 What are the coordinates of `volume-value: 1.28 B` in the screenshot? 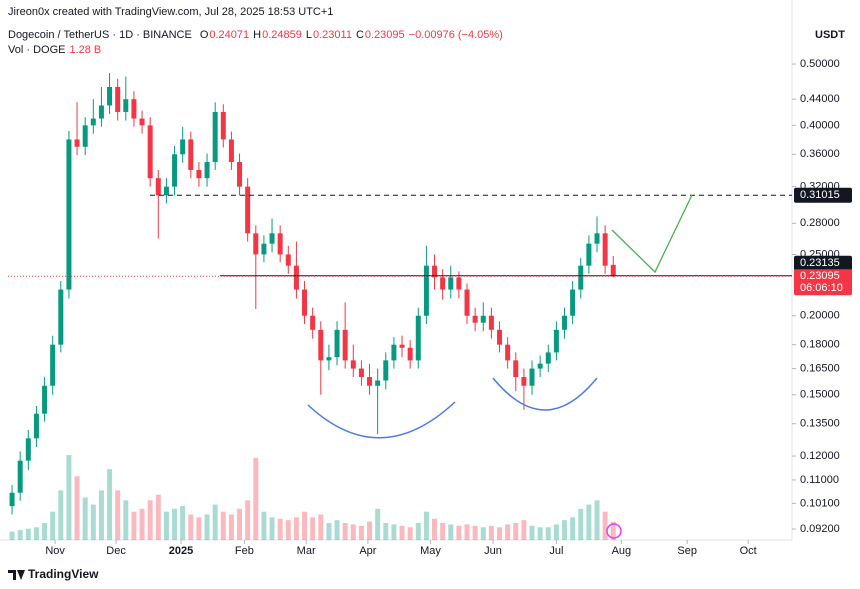 It's located at (85, 50).